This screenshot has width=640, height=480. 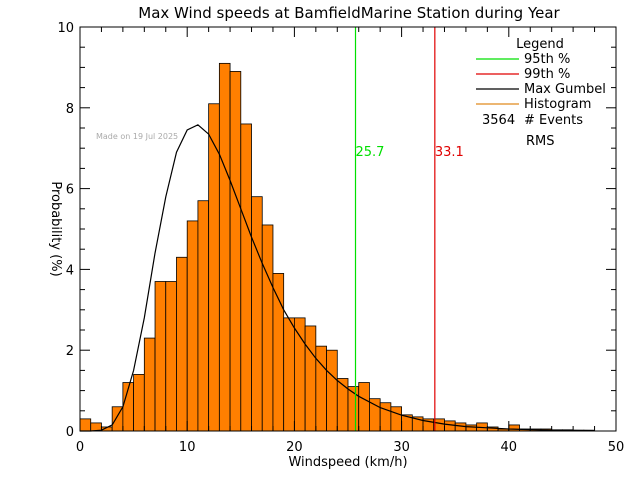 What do you see at coordinates (80, 447) in the screenshot?
I see `x-tick-label: 0` at bounding box center [80, 447].